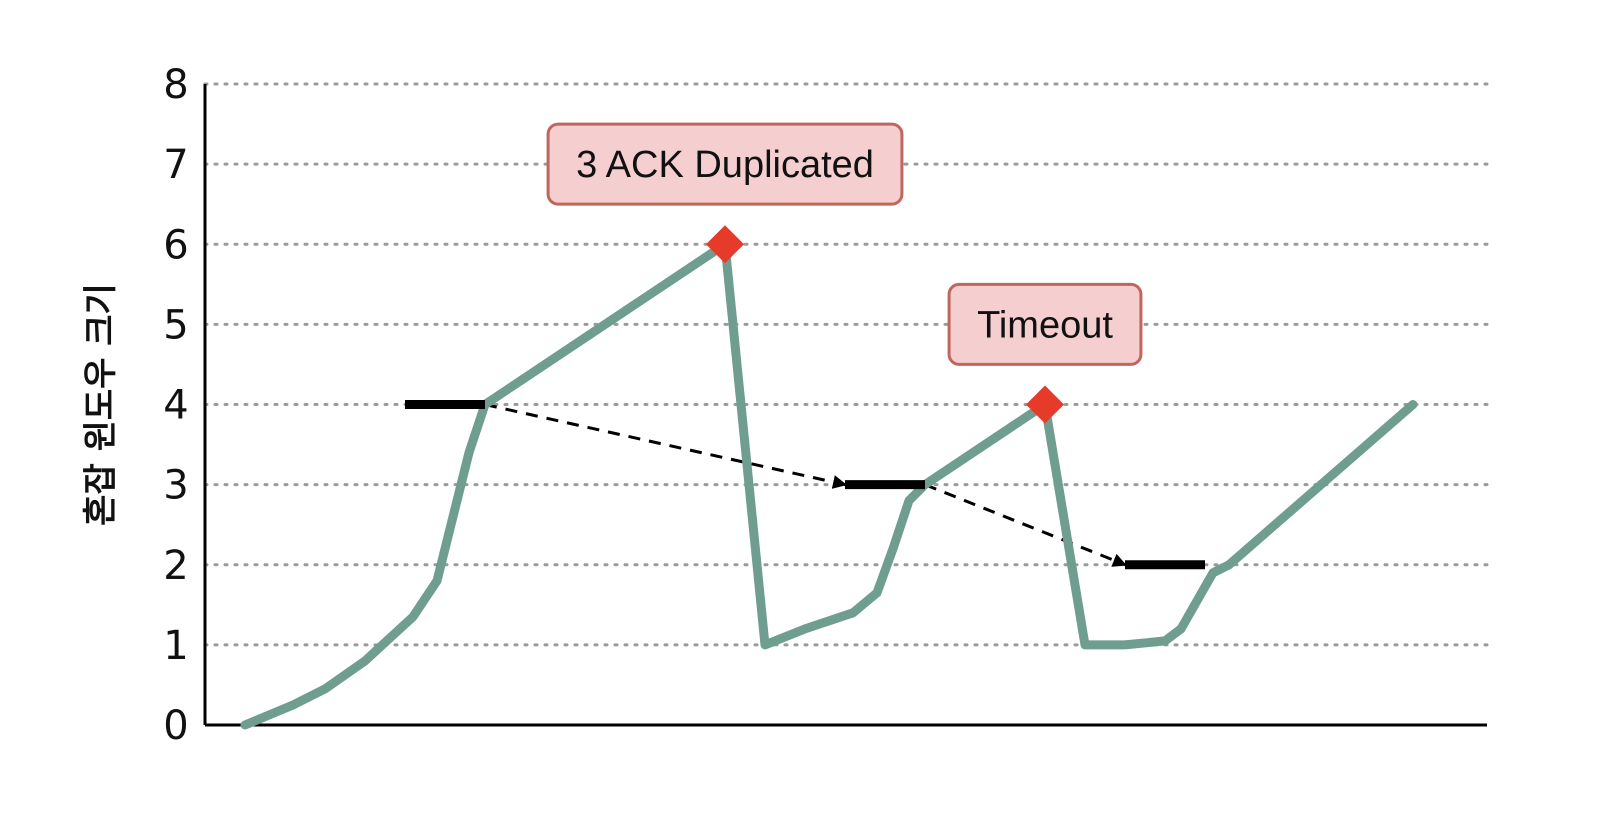 The width and height of the screenshot is (1624, 820). What do you see at coordinates (175, 325) in the screenshot?
I see `y-tick-label: 5` at bounding box center [175, 325].